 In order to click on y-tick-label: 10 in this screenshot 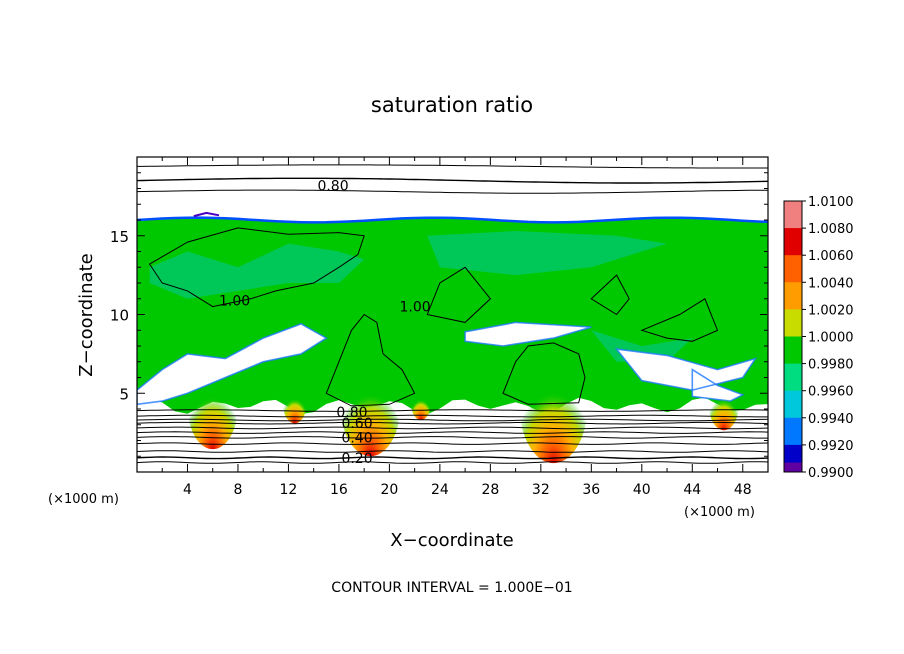, I will do `click(119, 316)`.